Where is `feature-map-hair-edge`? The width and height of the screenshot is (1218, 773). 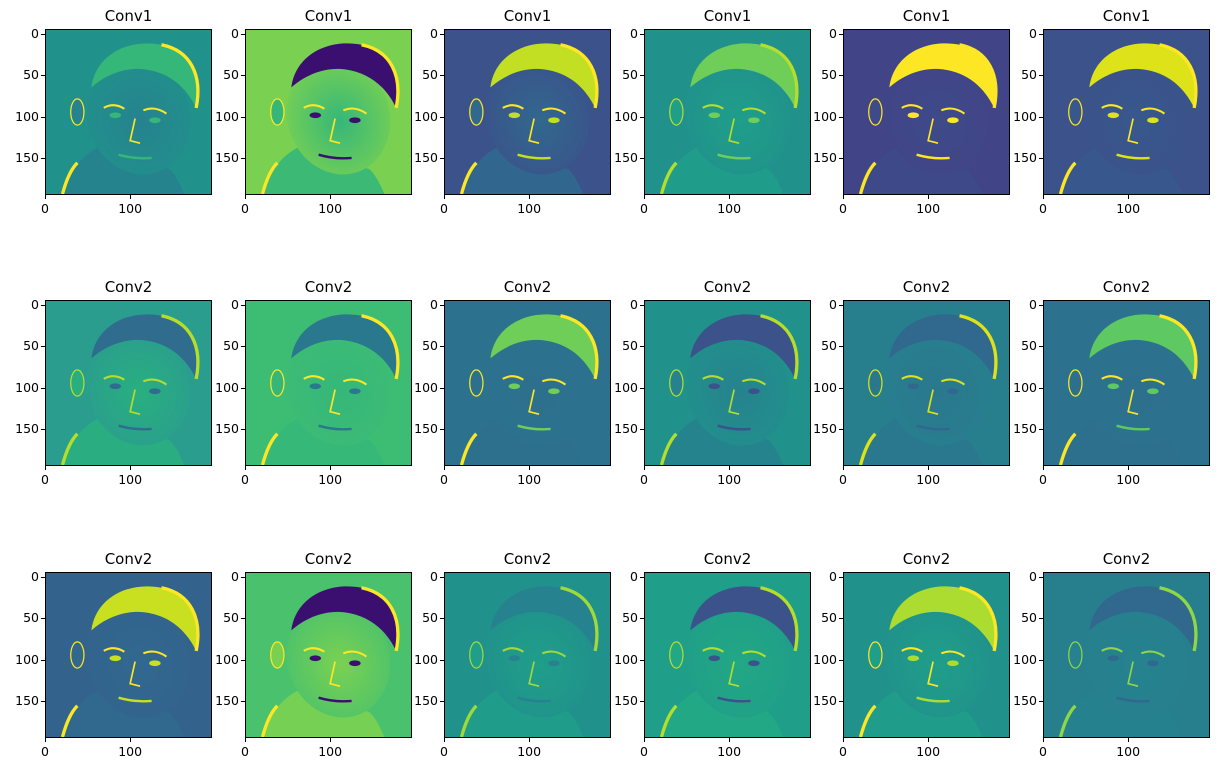
feature-map-hair-edge is located at coordinates (180, 619).